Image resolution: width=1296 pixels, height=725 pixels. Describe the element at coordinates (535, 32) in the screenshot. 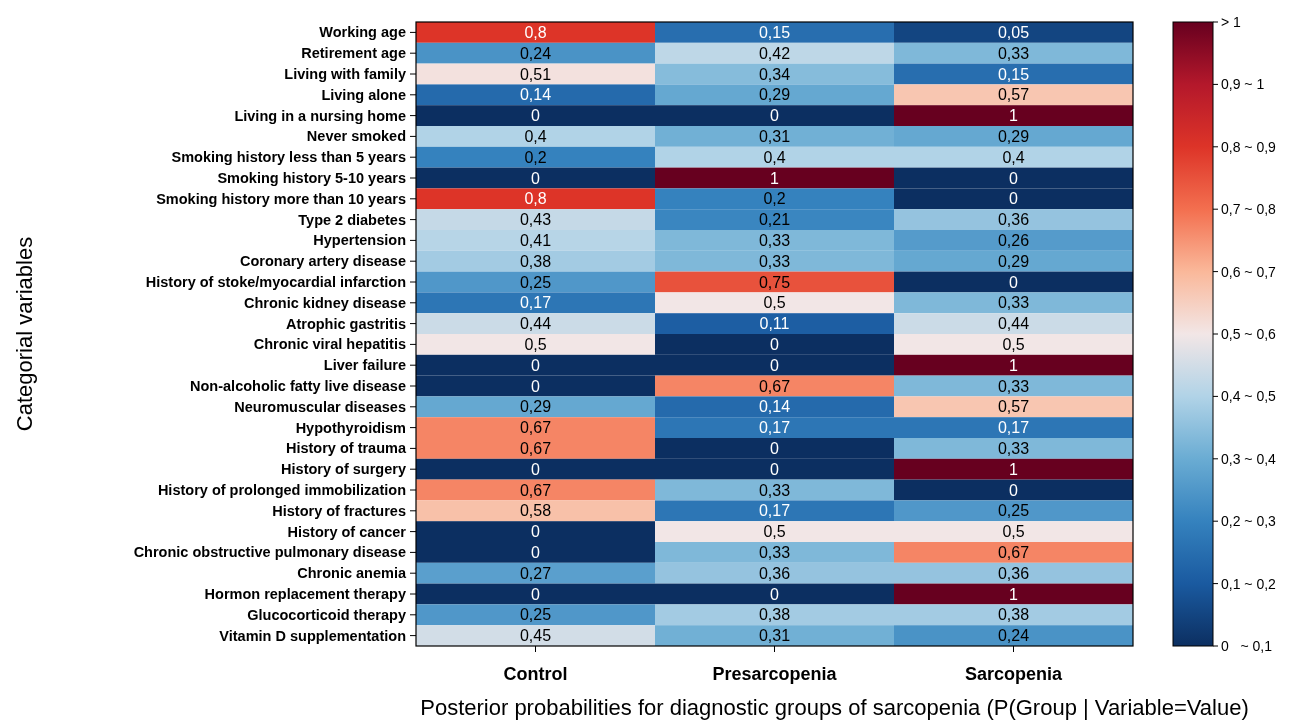

I see `data-label: 0,8` at that location.